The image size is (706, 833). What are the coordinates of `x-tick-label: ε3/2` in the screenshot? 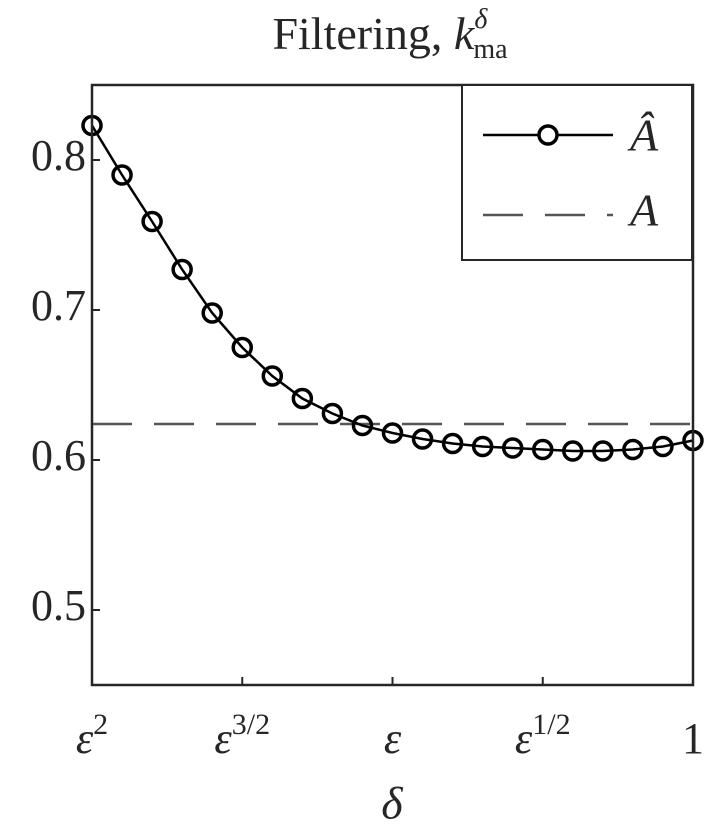 It's located at (242, 735).